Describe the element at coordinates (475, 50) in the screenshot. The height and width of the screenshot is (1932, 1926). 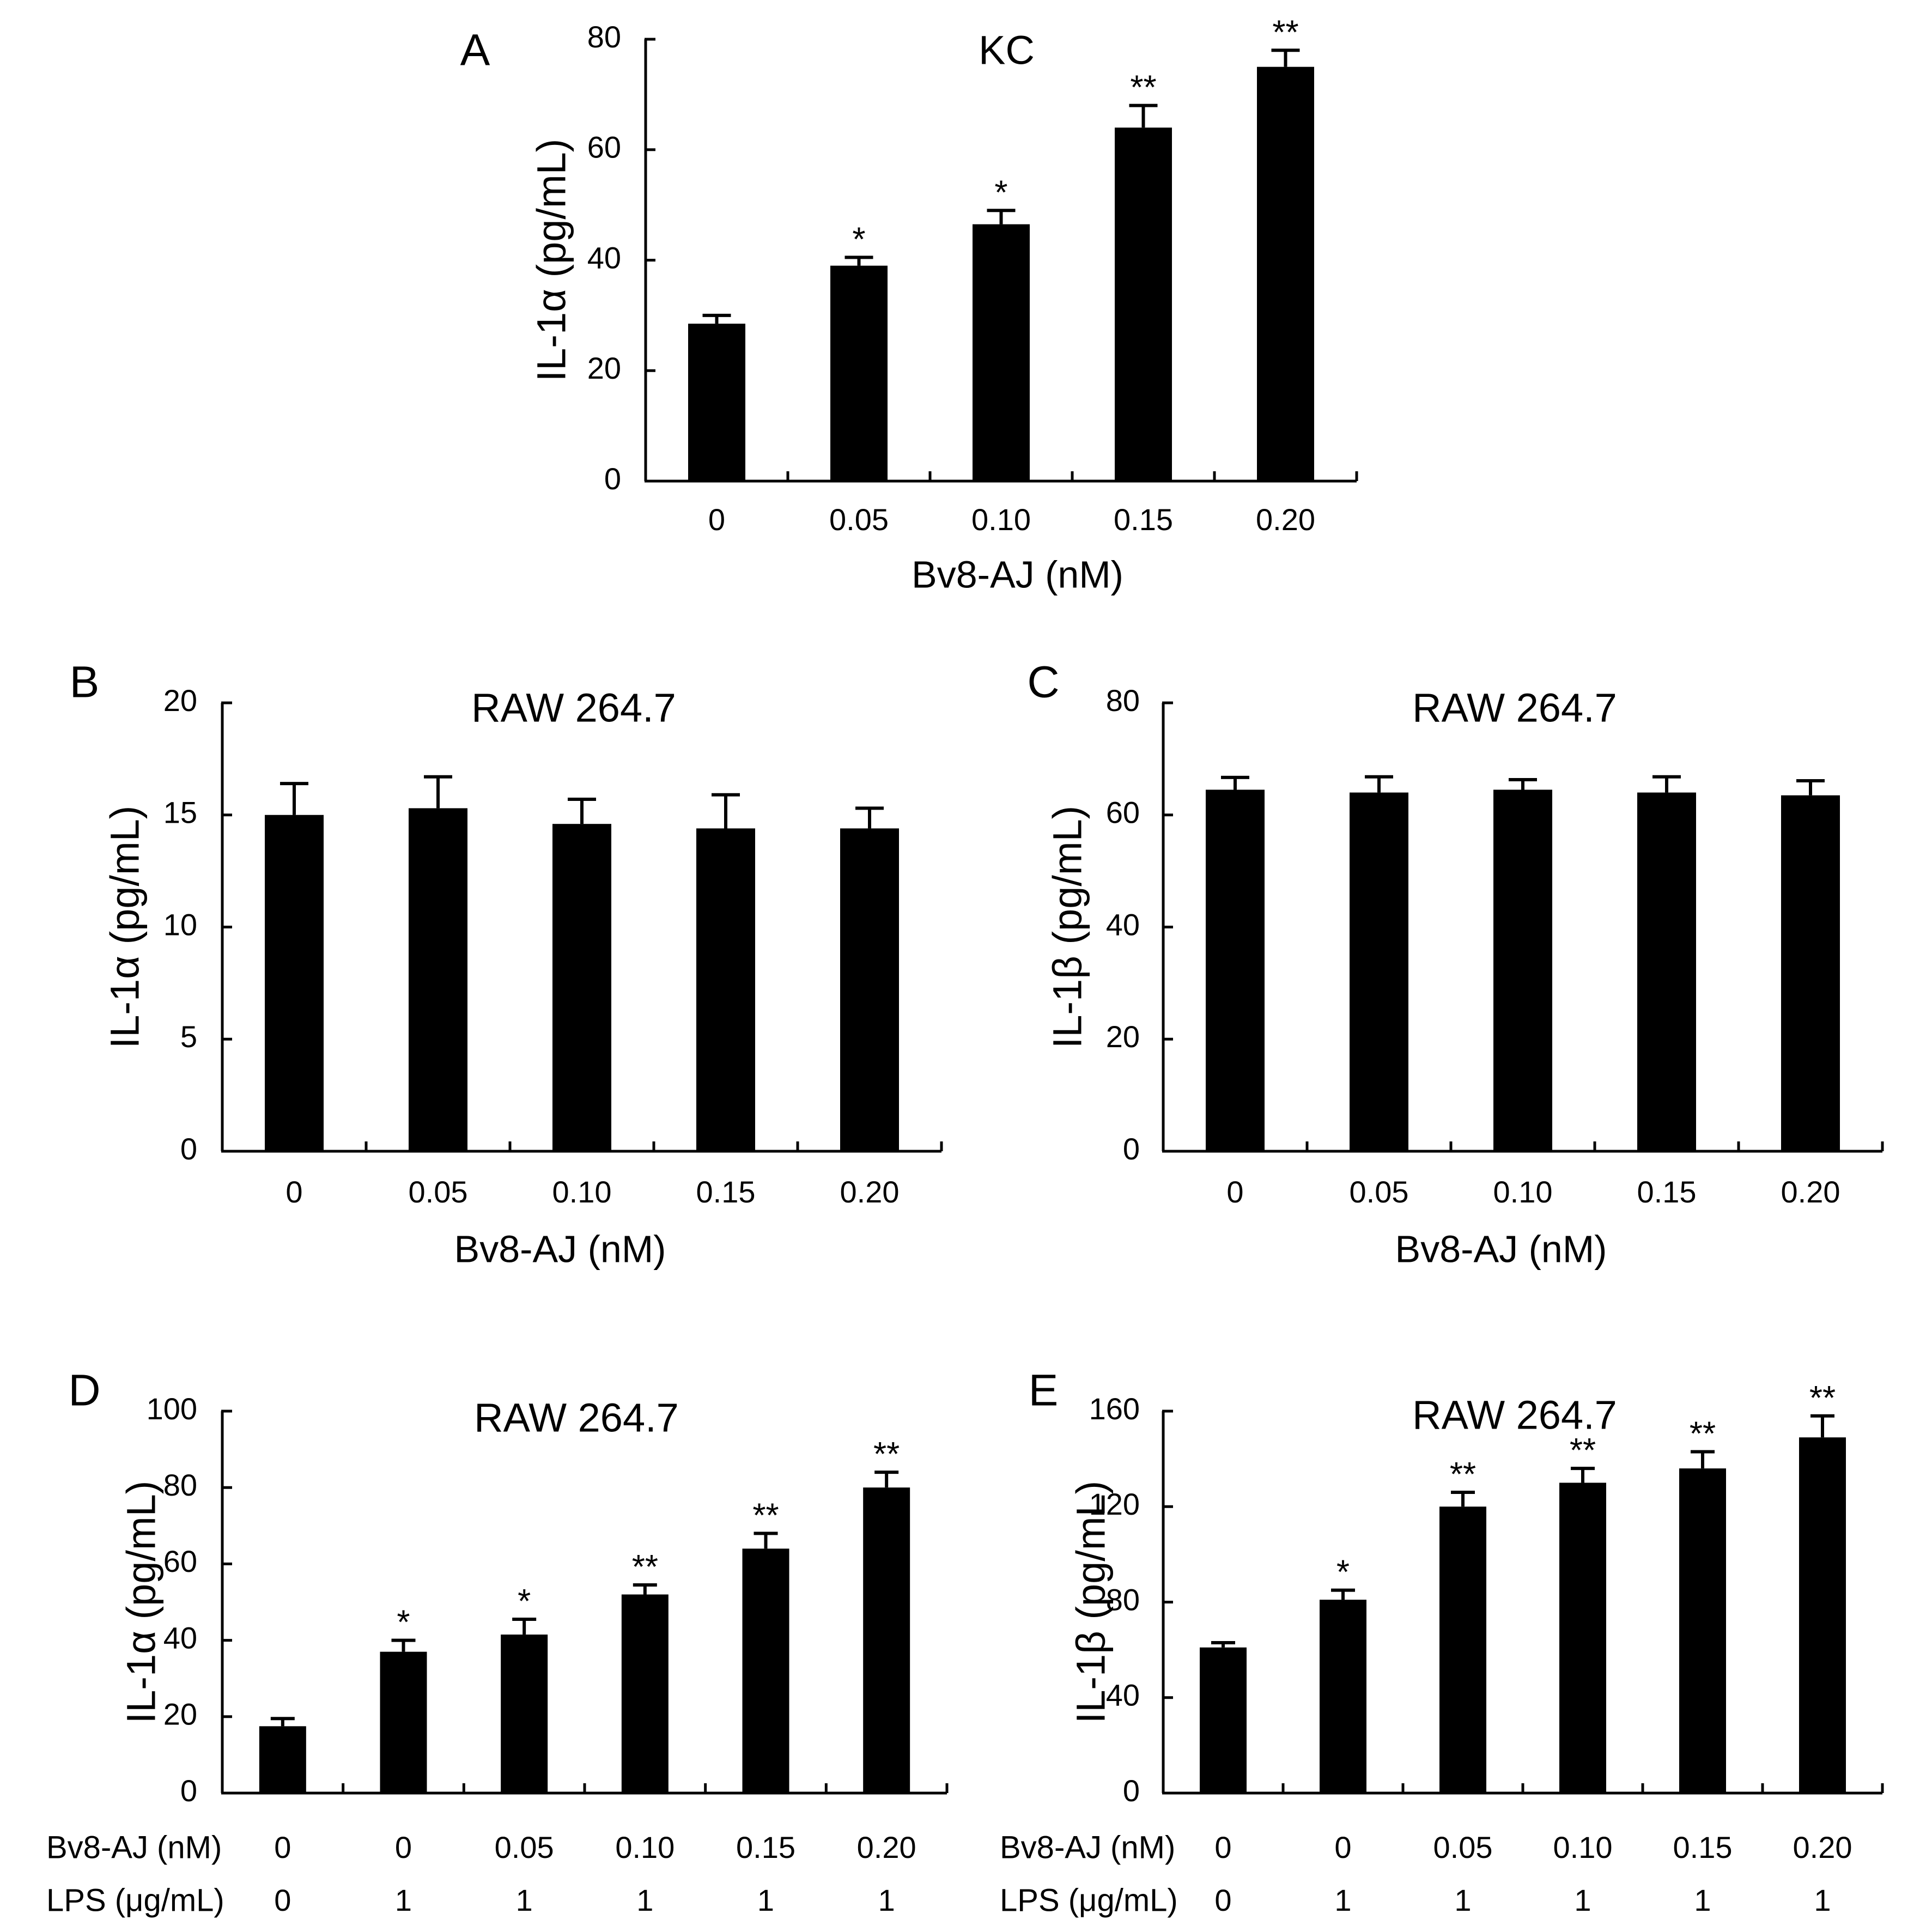
I see `panel-label: A` at that location.